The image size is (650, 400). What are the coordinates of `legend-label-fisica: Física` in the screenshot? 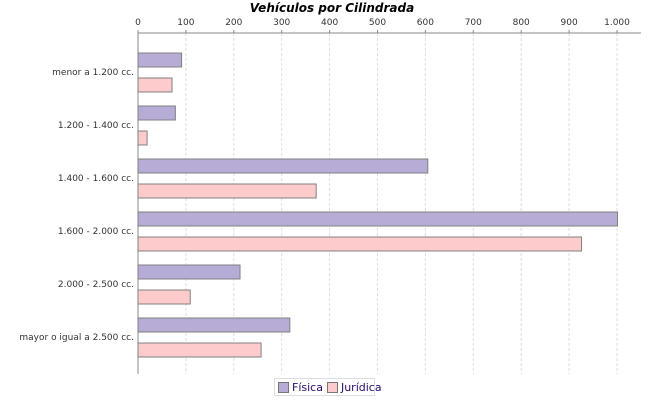 It's located at (307, 387).